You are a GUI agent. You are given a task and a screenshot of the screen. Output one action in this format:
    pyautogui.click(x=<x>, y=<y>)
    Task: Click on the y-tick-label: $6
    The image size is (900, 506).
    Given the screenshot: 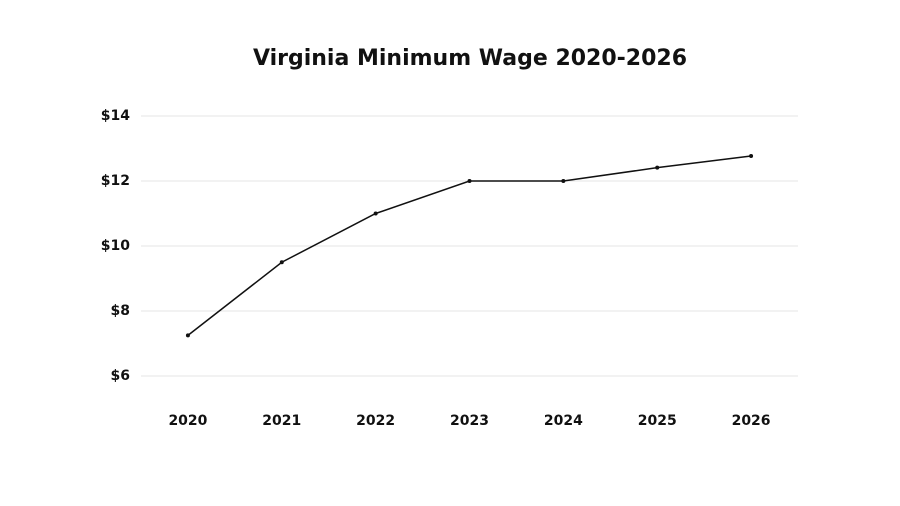 What is the action you would take?
    pyautogui.click(x=120, y=376)
    